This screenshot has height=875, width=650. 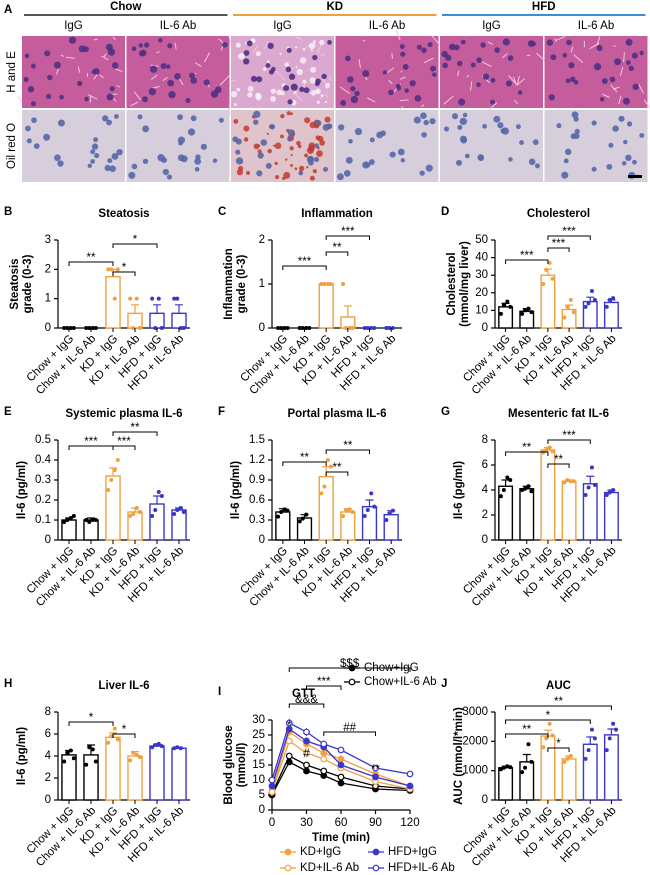 I want to click on y-tick-label: 20, so click(x=258, y=750).